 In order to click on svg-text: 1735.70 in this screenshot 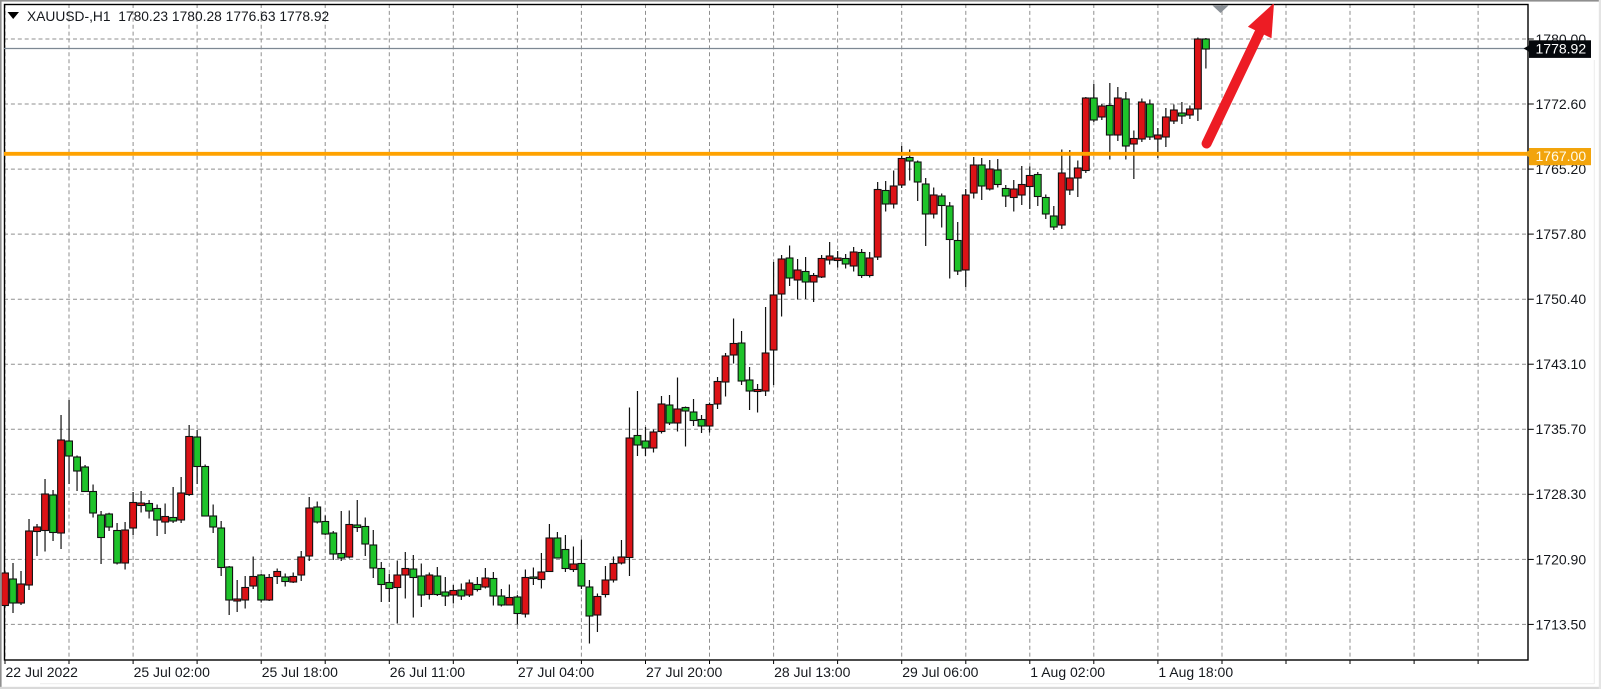, I will do `click(1561, 429)`.